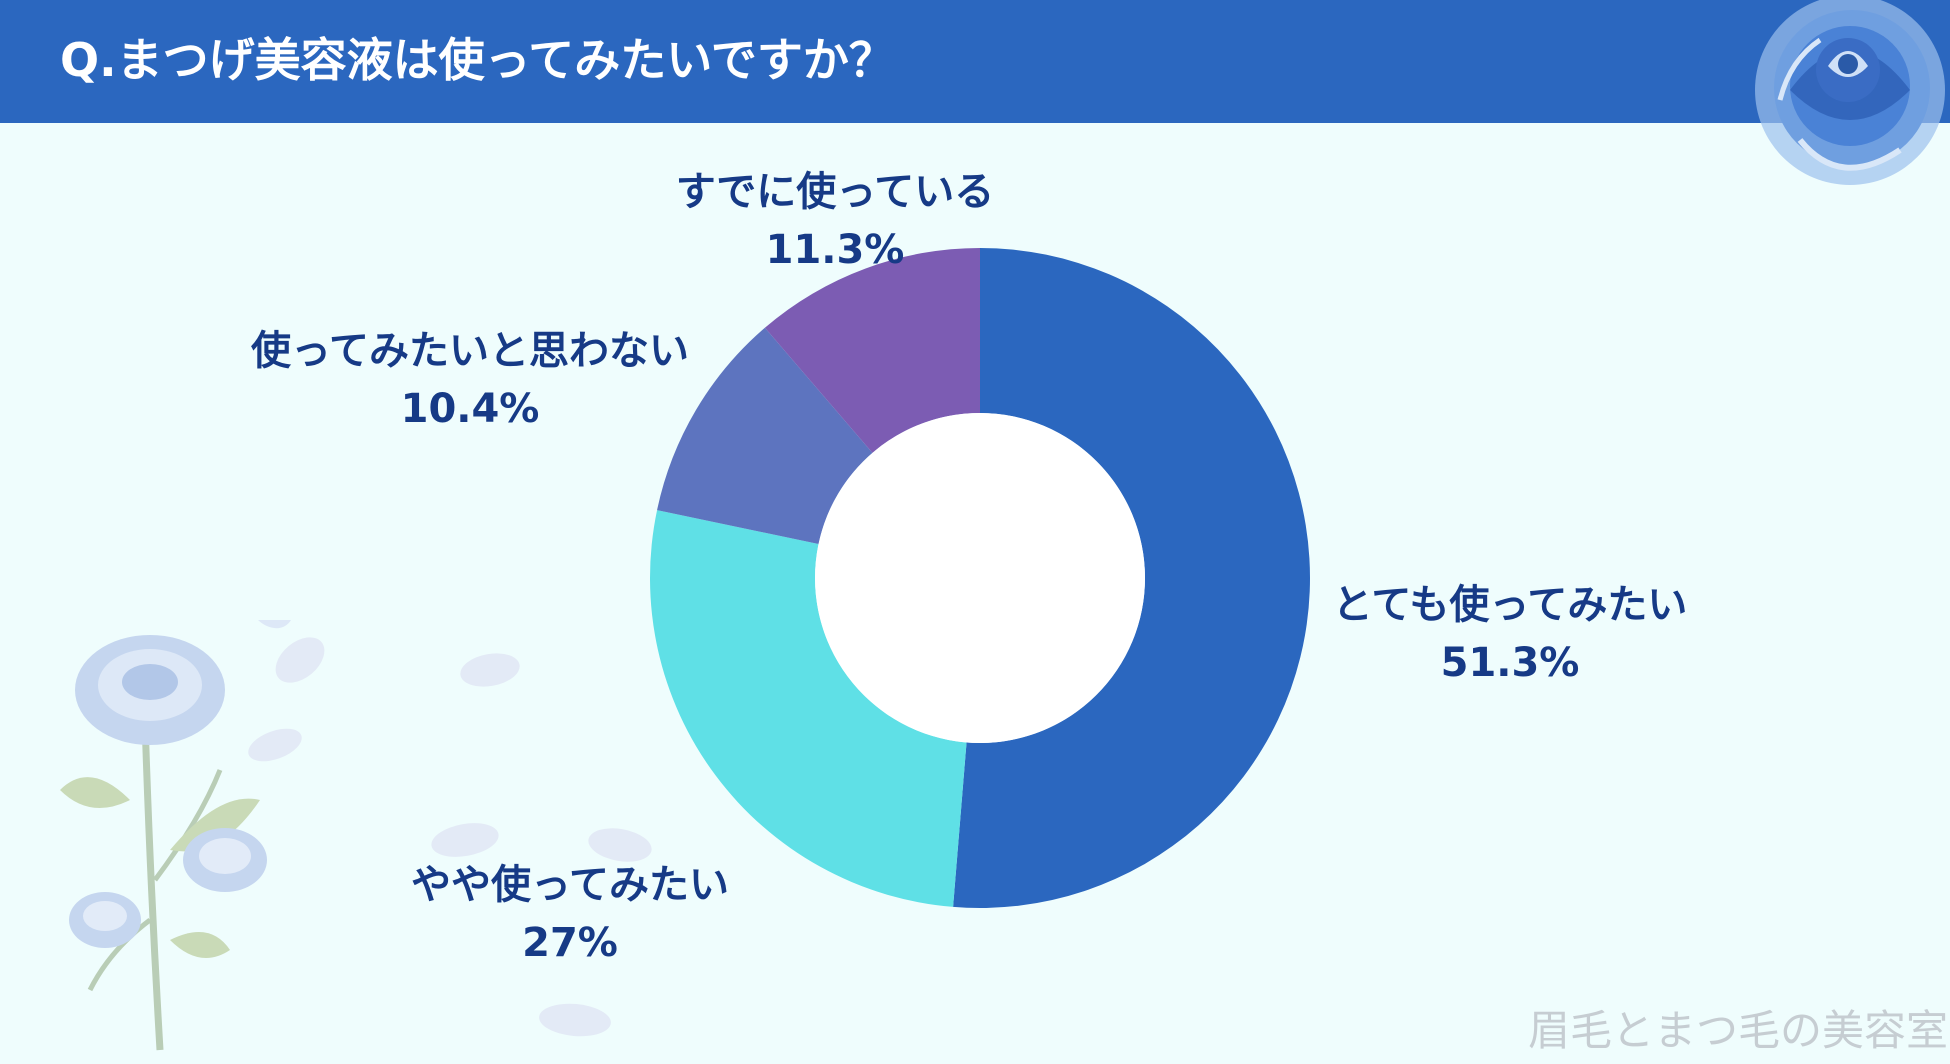  What do you see at coordinates (980, 578) in the screenshot?
I see `donut-hole` at bounding box center [980, 578].